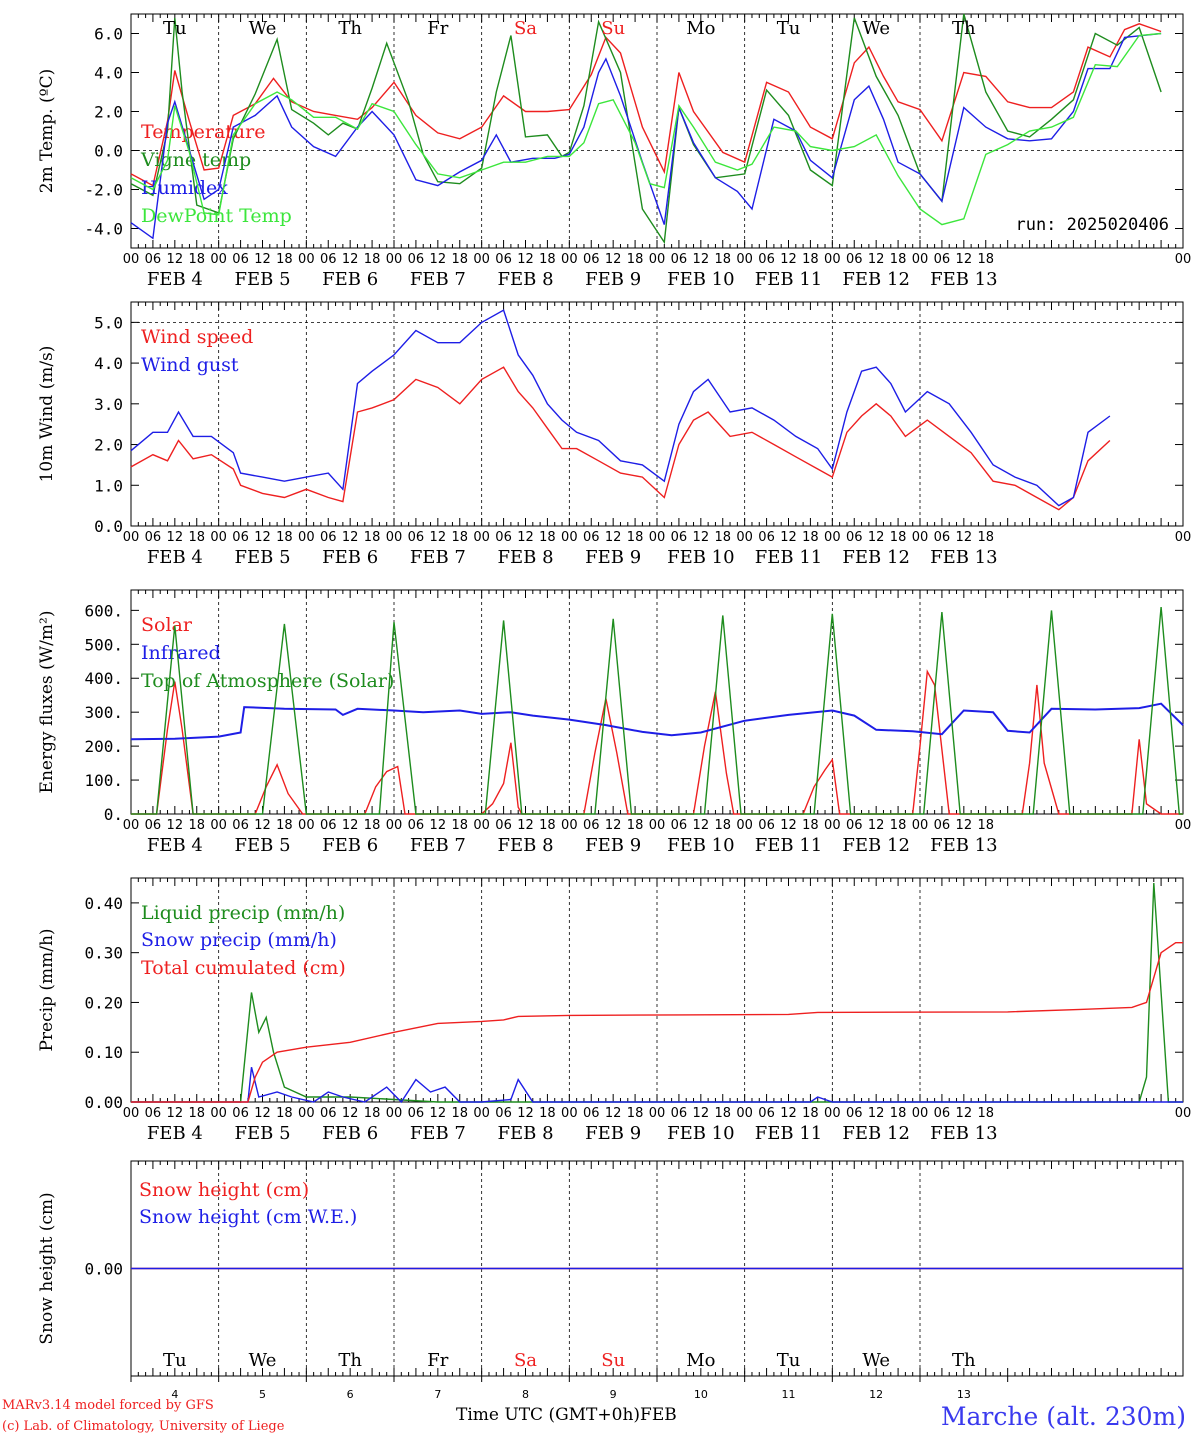 This screenshot has width=1194, height=1440. Describe the element at coordinates (566, 1415) in the screenshot. I see `time-axis-label: Time UTC (GMT+0h)FEB` at that location.